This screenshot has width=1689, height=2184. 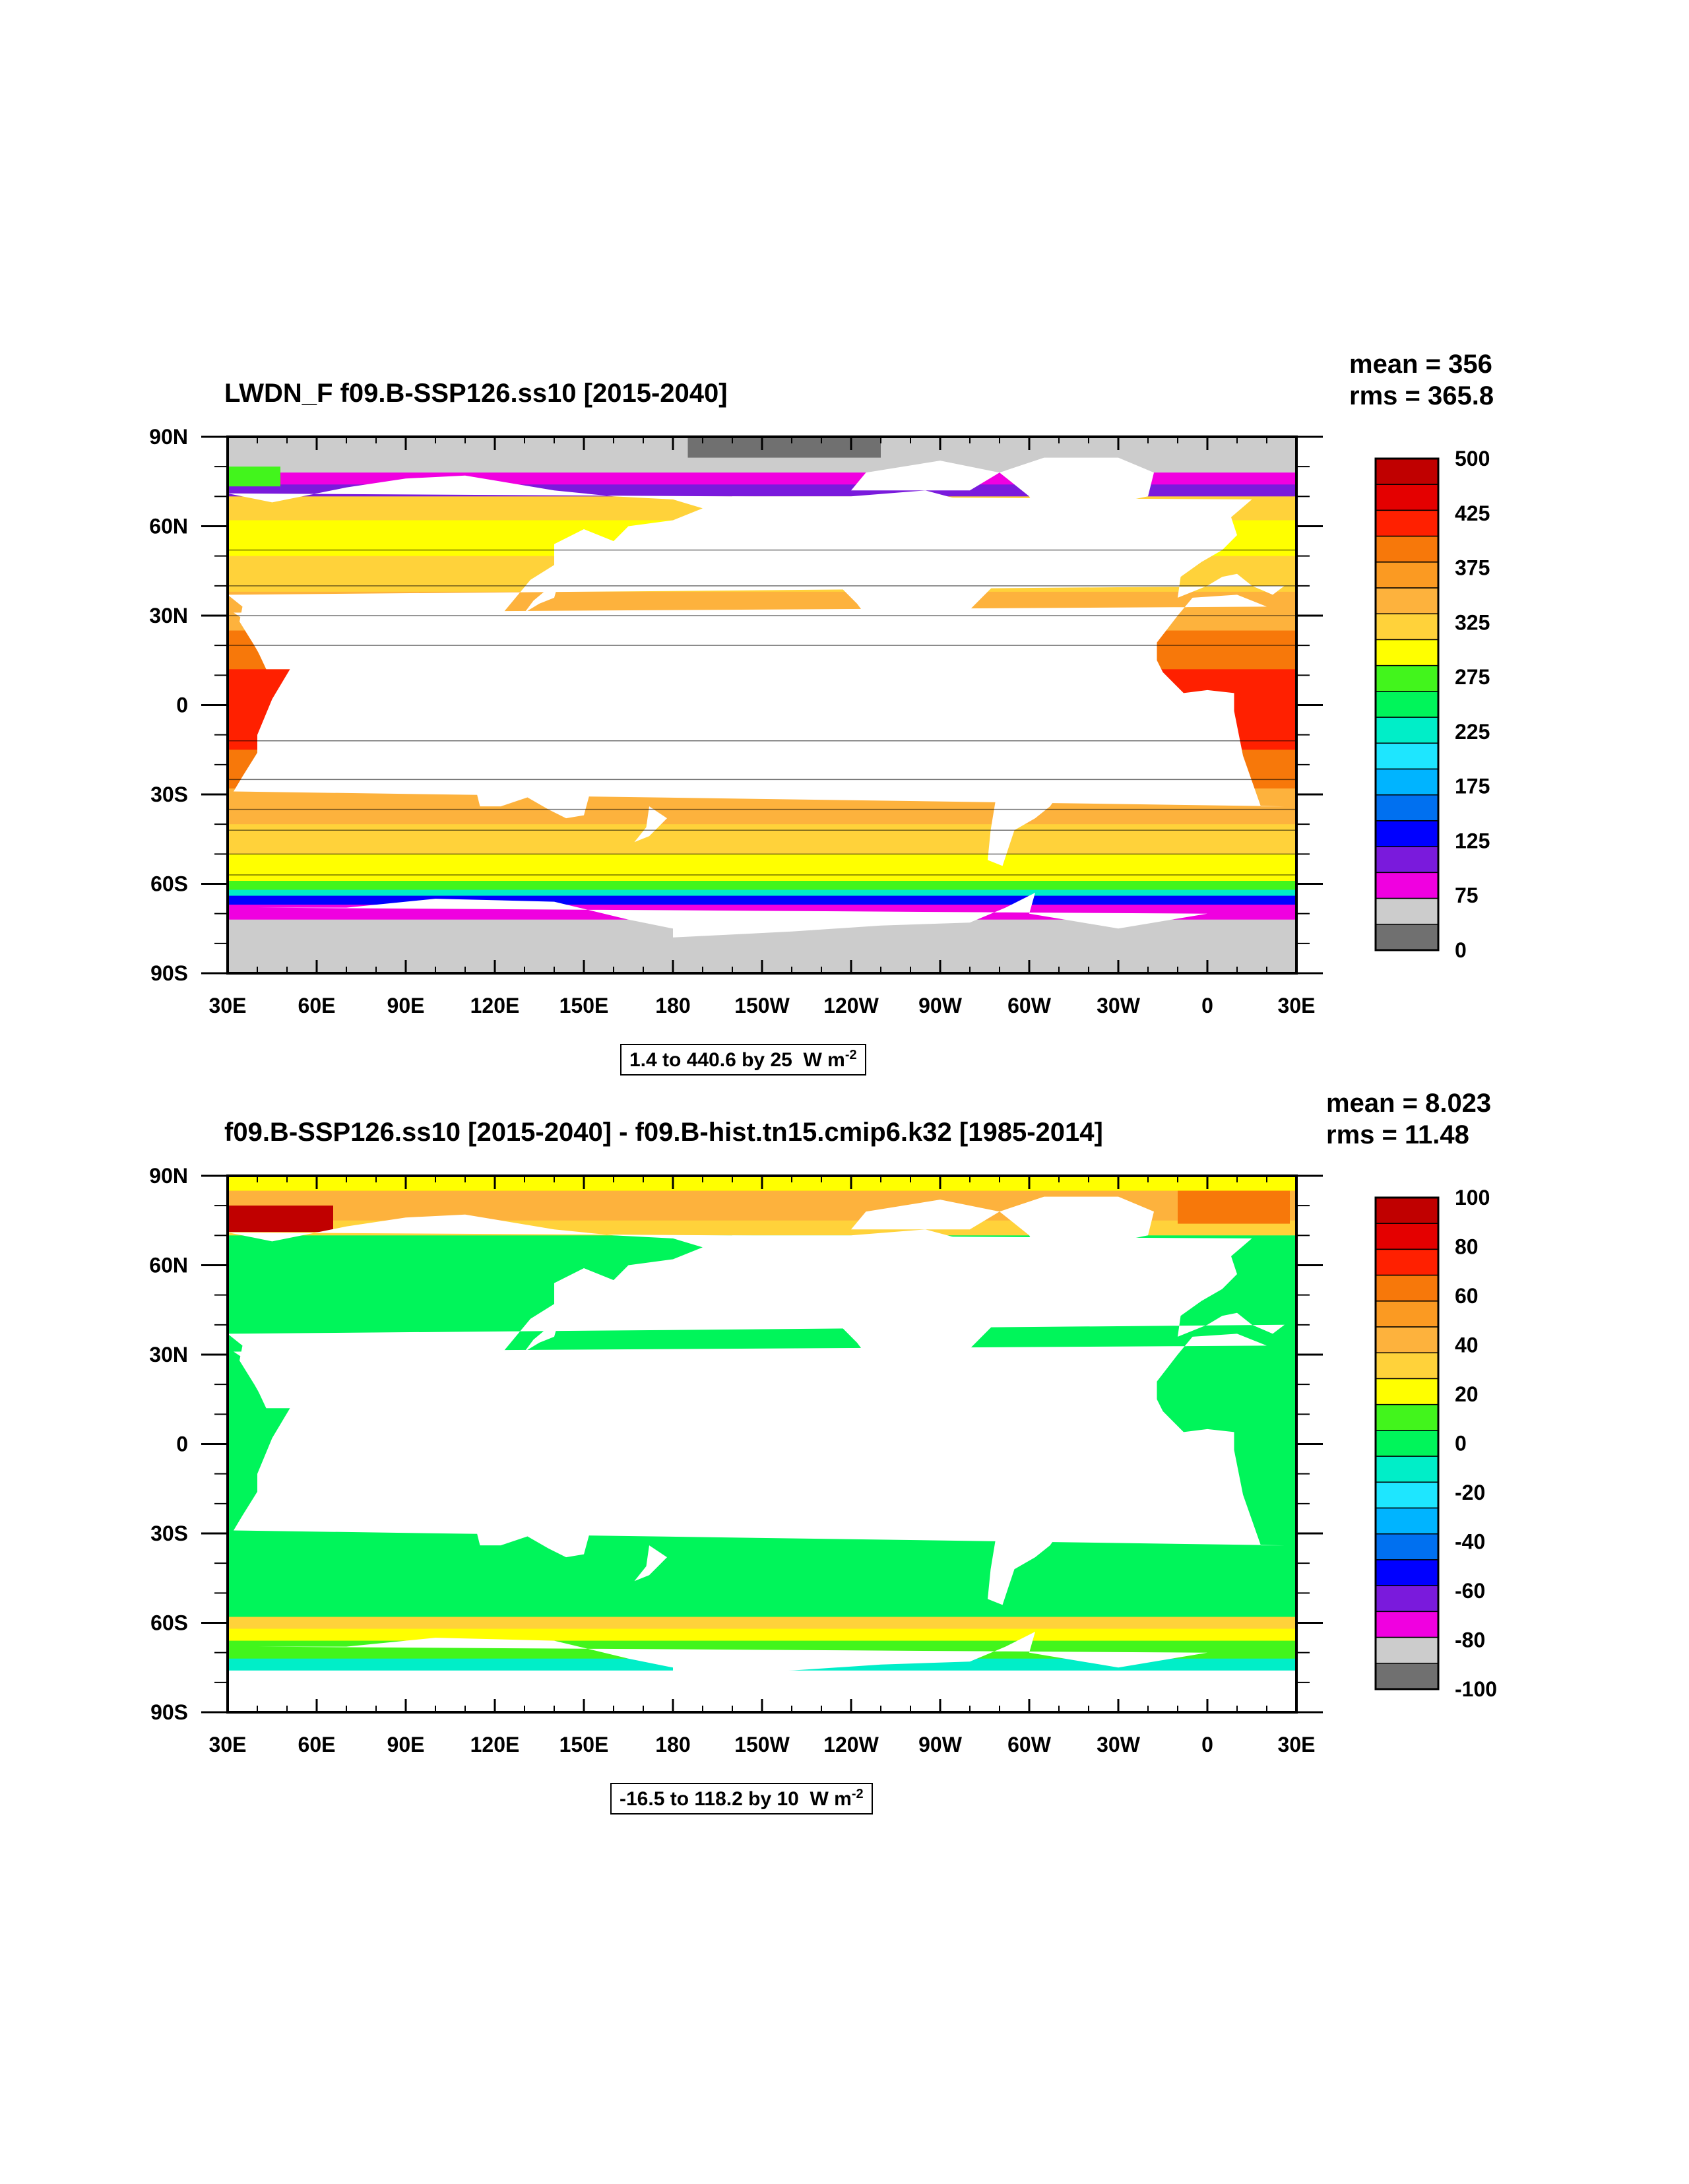 What do you see at coordinates (851, 1055) in the screenshot?
I see `contour-unit-exp: -2` at bounding box center [851, 1055].